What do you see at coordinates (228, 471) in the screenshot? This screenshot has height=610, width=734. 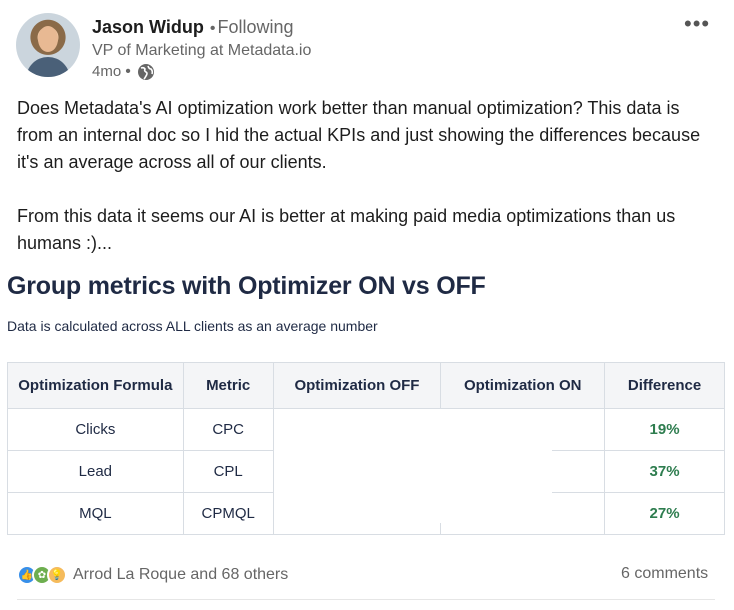 I see `cell-metric: CPL` at bounding box center [228, 471].